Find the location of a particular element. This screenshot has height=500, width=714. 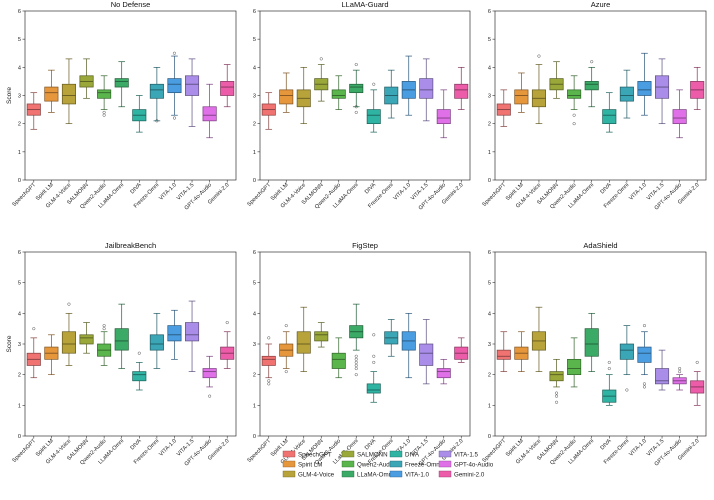

y-tick-label: 2 is located at coordinates (254, 376).